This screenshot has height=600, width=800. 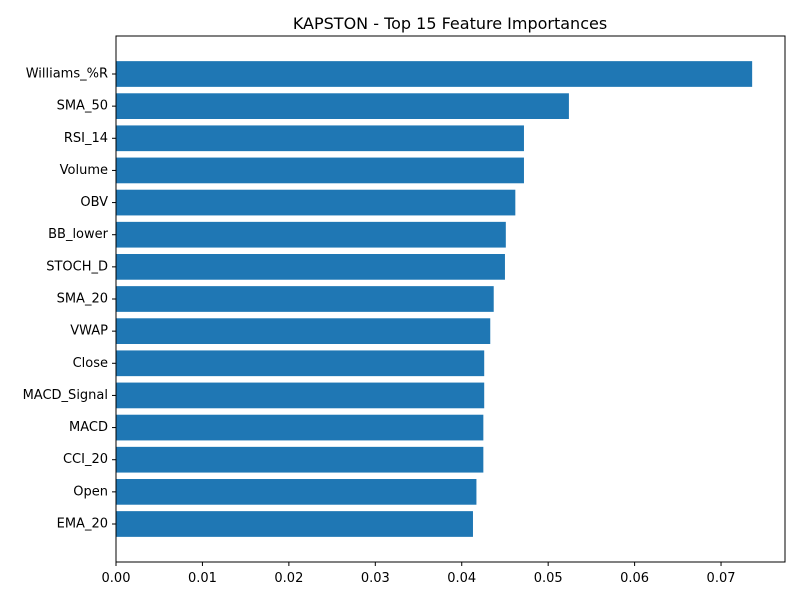 What do you see at coordinates (86, 138) in the screenshot?
I see `y-tick-label: RSI_14` at bounding box center [86, 138].